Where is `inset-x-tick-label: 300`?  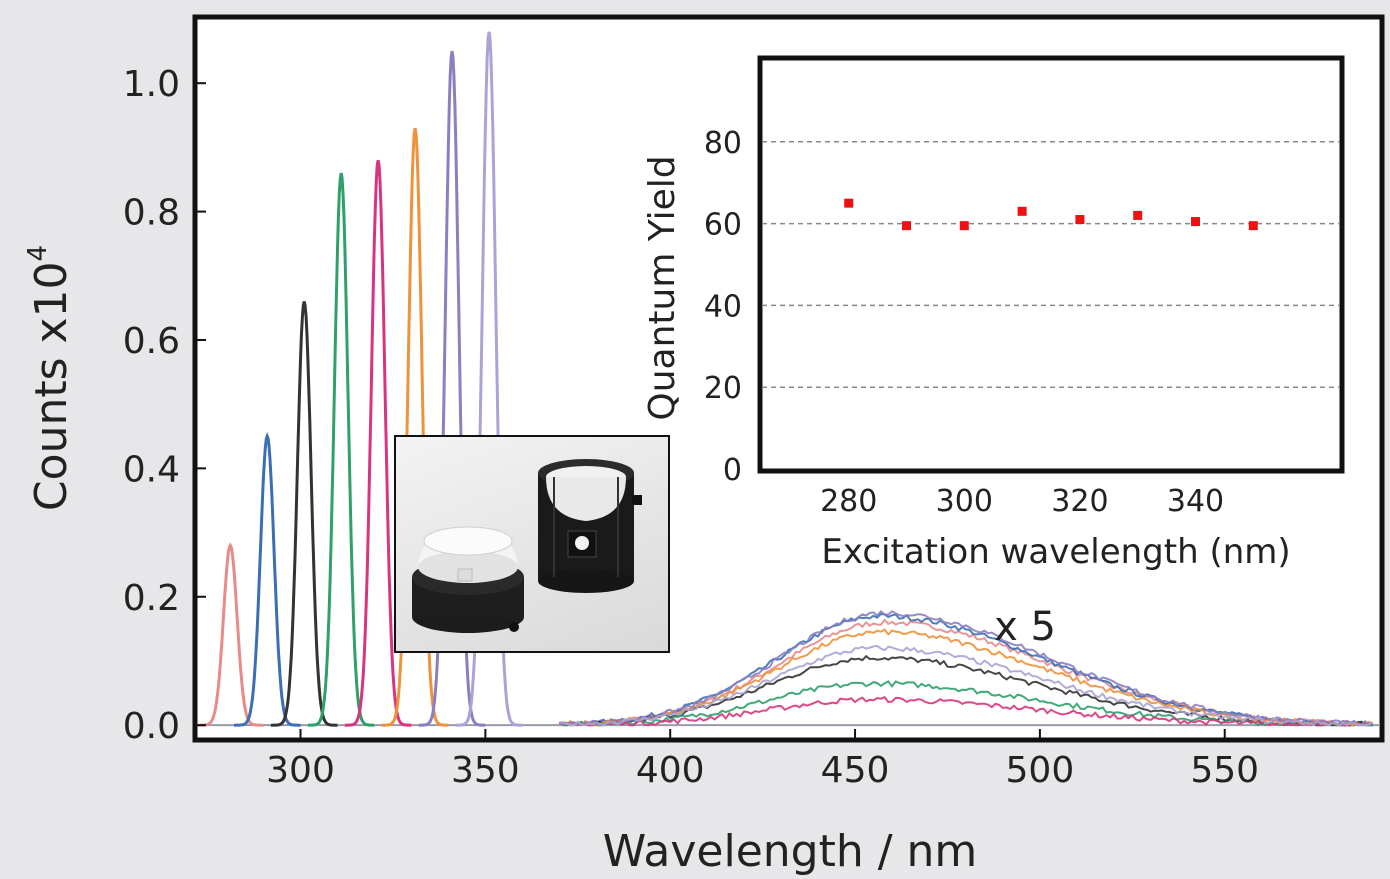 inset-x-tick-label: 300 is located at coordinates (964, 501).